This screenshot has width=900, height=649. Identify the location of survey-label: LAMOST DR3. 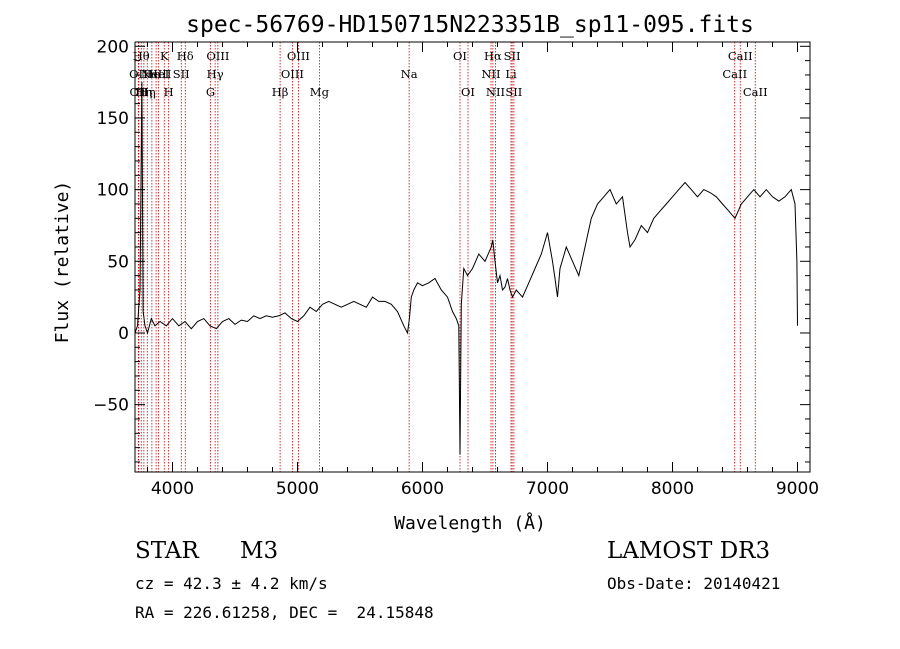
(689, 551).